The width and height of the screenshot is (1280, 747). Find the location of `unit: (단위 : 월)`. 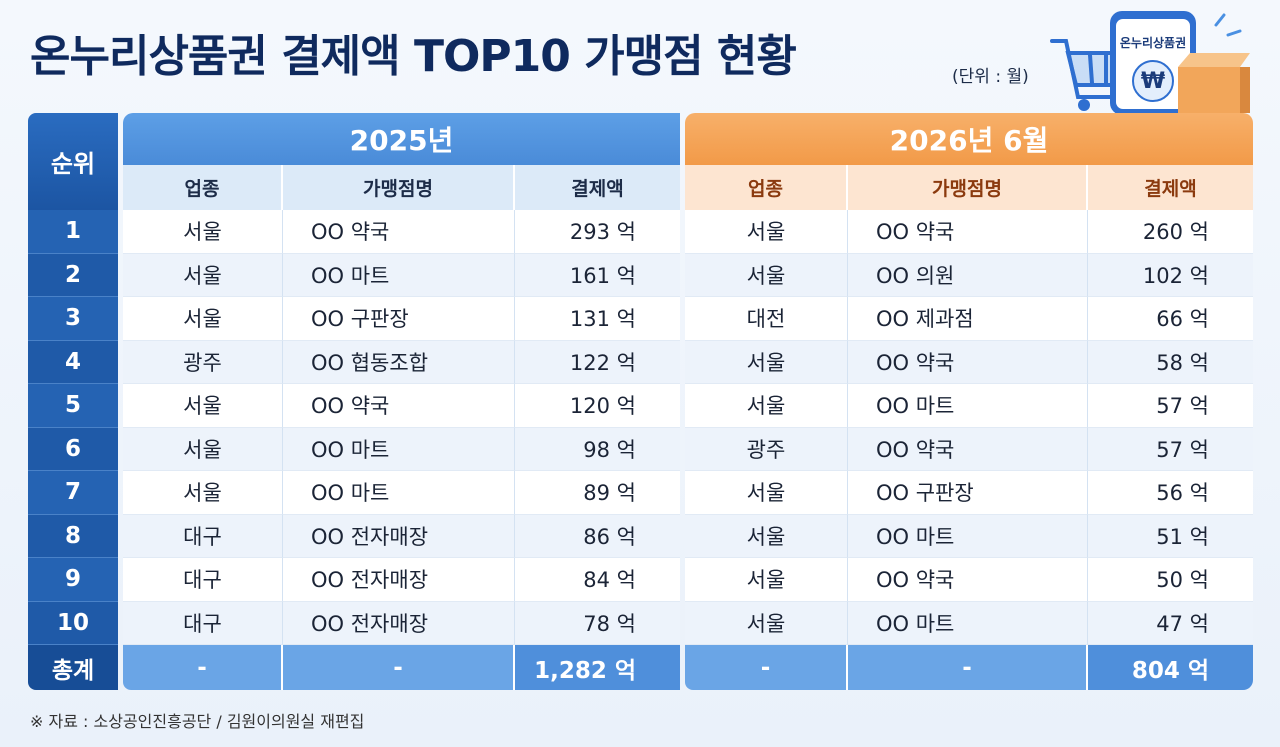

unit: (단위 : 월) is located at coordinates (990, 77).